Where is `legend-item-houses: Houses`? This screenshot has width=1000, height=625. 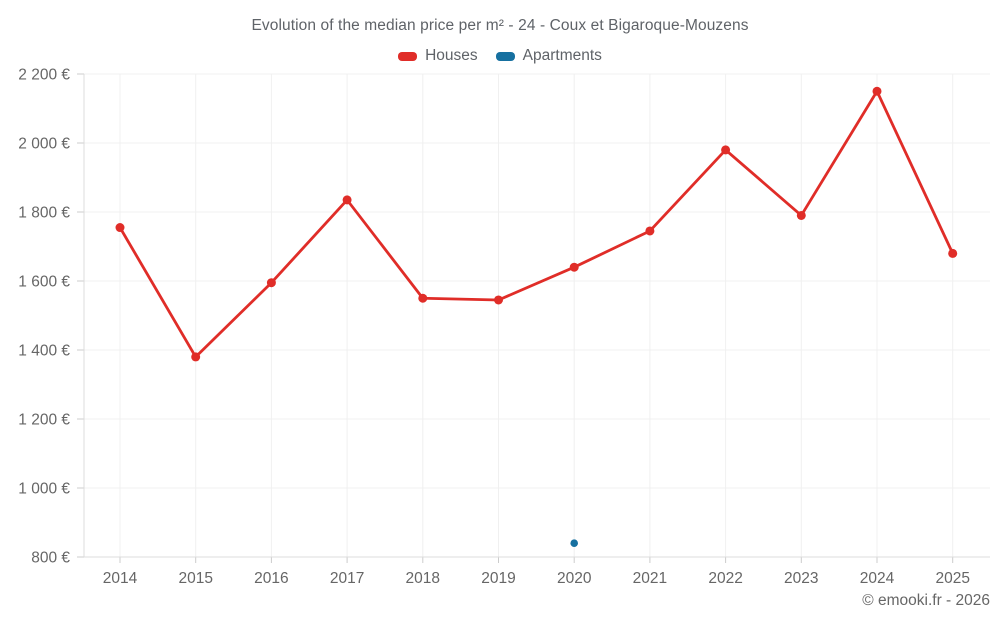 legend-item-houses: Houses is located at coordinates (438, 56).